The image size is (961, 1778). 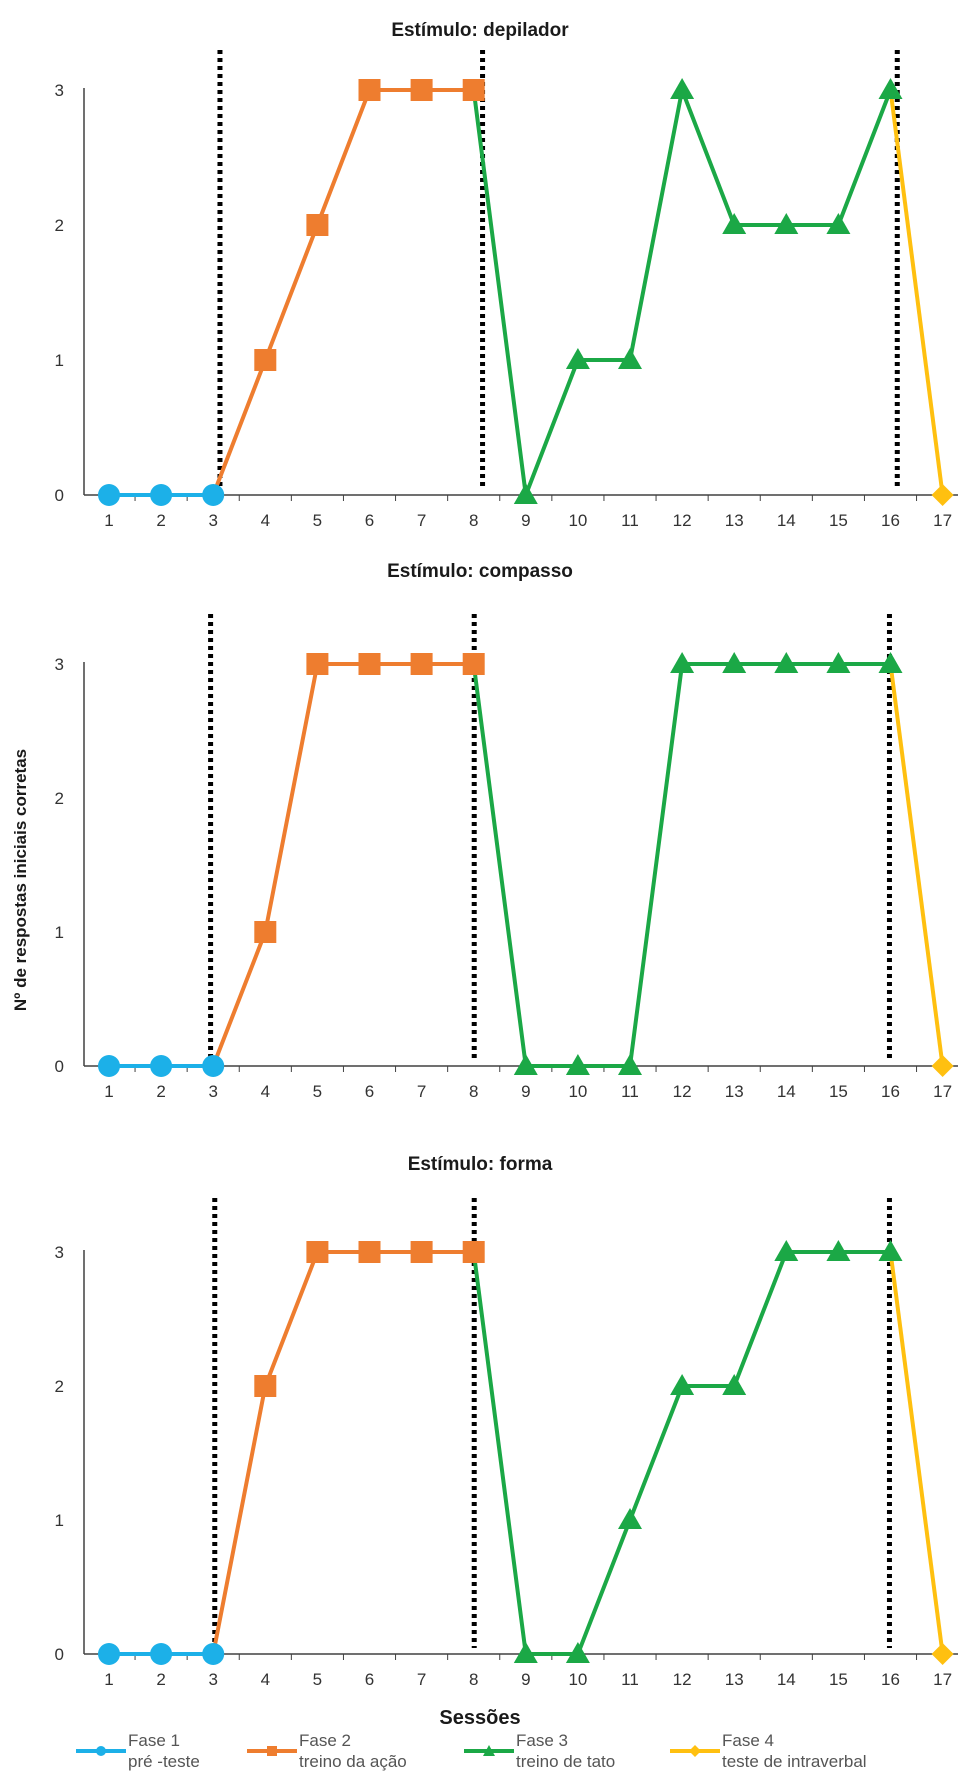 What do you see at coordinates (164, 1761) in the screenshot?
I see `legend-sublabel: pré -teste` at bounding box center [164, 1761].